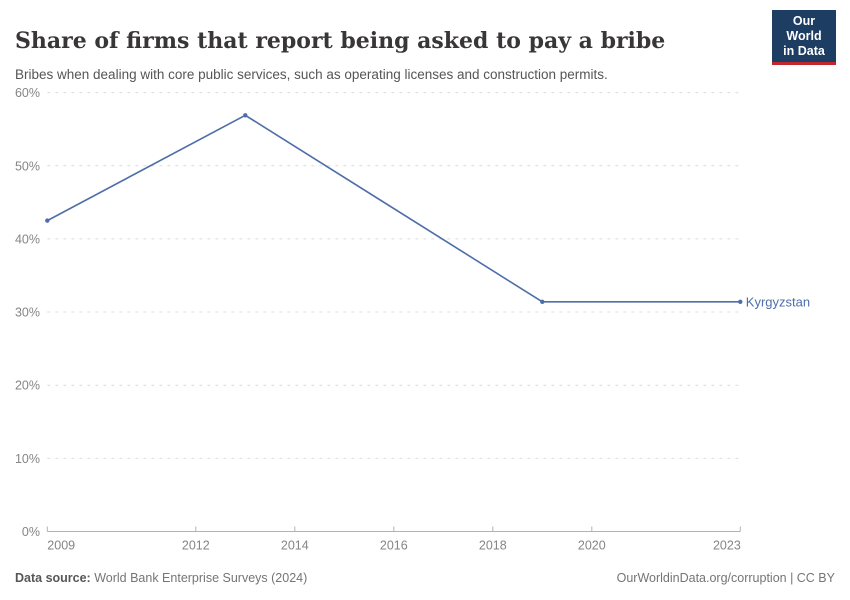 The image size is (850, 600). I want to click on x-axis-tick-label: 2016, so click(394, 546).